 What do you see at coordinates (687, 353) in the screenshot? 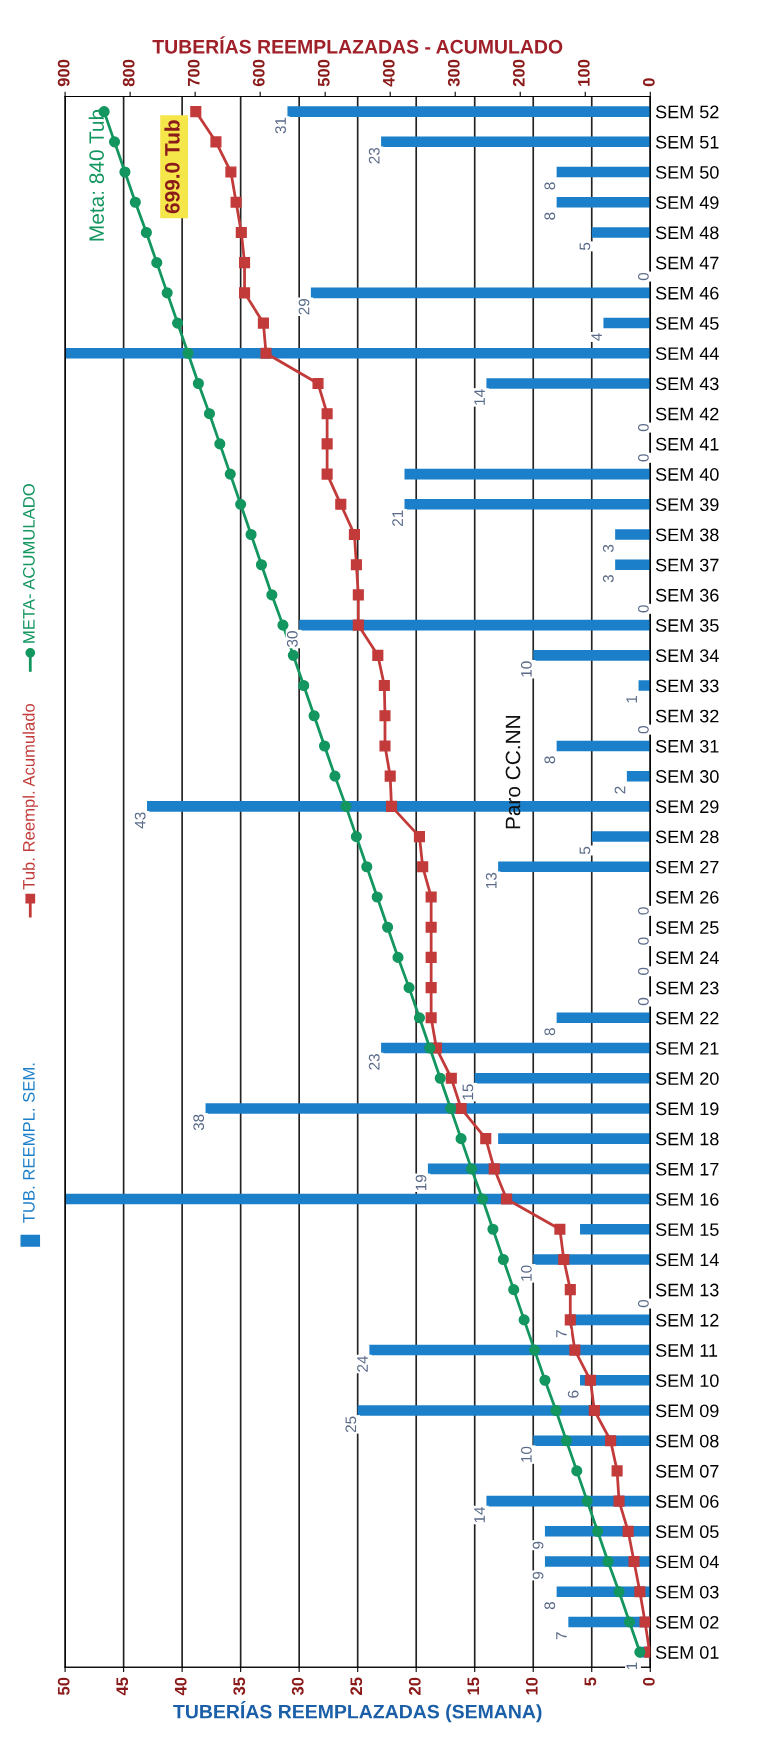
I see `y-tick-label: SEM 44` at bounding box center [687, 353].